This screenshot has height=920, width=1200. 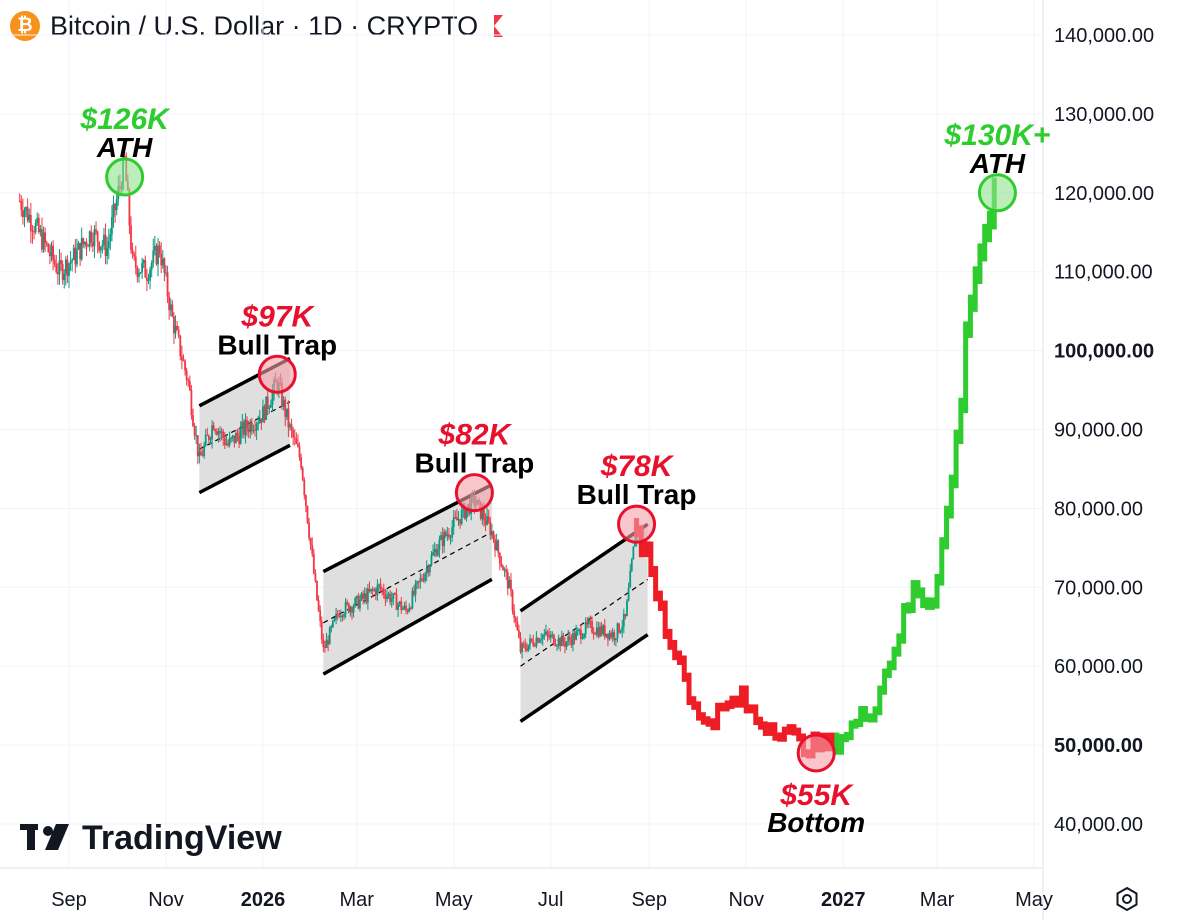 What do you see at coordinates (166, 900) in the screenshot?
I see `x-tick-label: Nov` at bounding box center [166, 900].